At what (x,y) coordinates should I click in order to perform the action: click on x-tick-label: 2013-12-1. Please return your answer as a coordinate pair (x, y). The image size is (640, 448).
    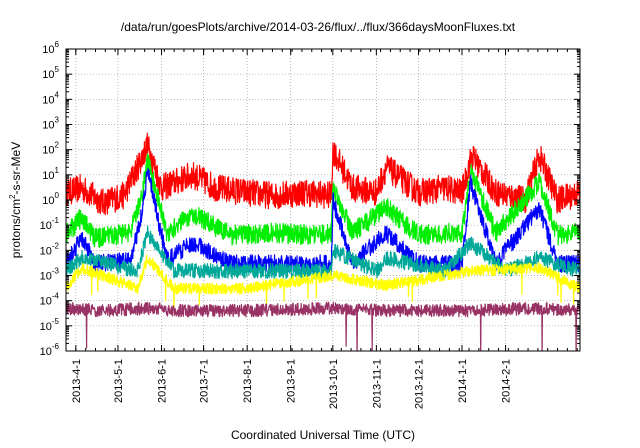
    Looking at the image, I should click on (419, 384).